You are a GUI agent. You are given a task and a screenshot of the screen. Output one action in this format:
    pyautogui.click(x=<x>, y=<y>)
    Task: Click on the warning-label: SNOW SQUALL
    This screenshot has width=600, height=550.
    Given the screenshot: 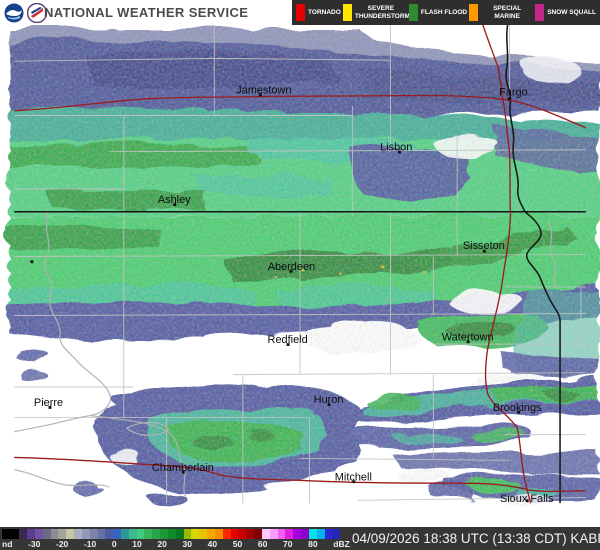 What is the action you would take?
    pyautogui.click(x=571, y=12)
    